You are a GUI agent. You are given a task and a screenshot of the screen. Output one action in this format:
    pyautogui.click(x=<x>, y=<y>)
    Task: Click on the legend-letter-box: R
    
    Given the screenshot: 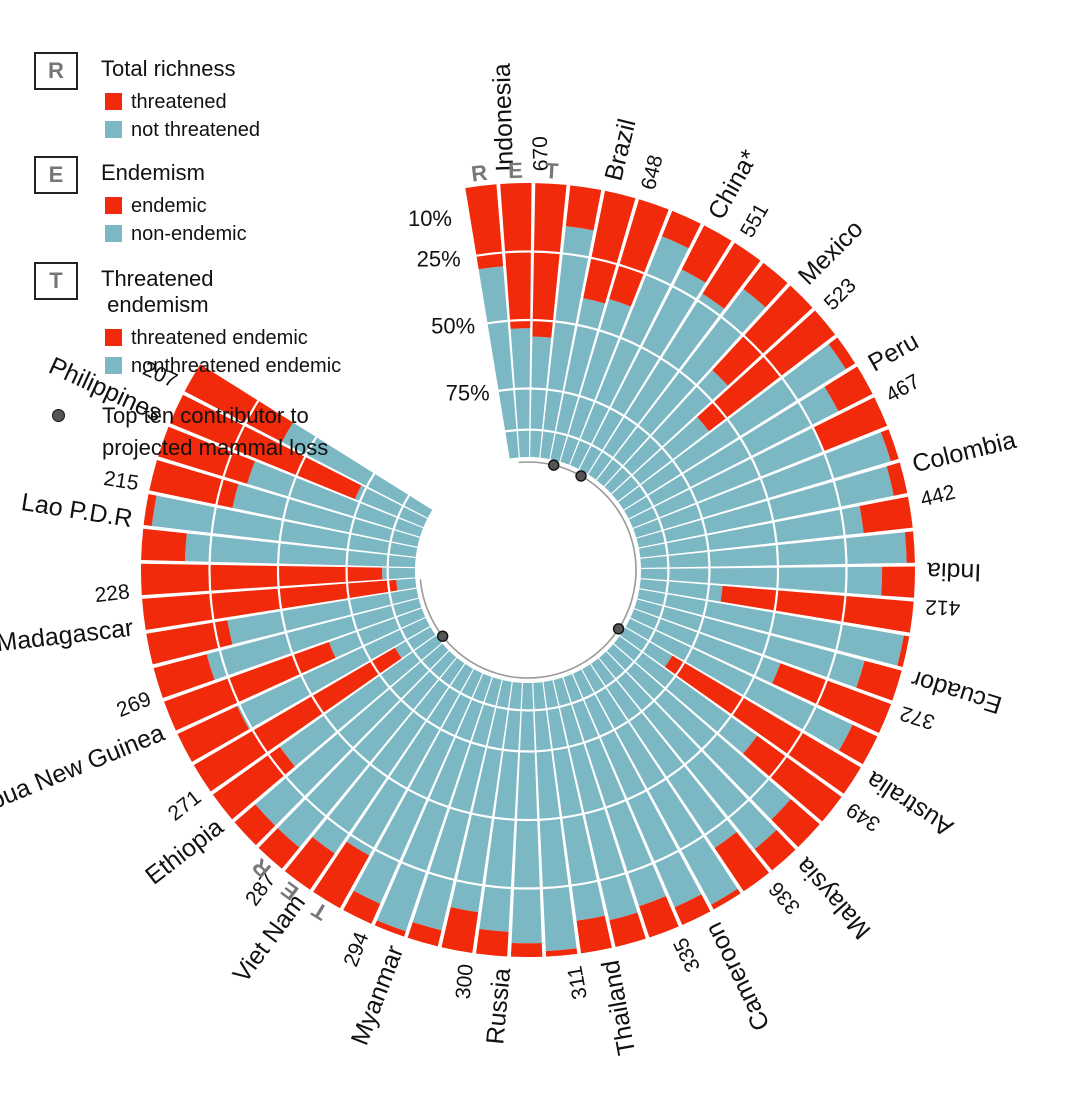 What is the action you would take?
    pyautogui.click(x=56, y=71)
    